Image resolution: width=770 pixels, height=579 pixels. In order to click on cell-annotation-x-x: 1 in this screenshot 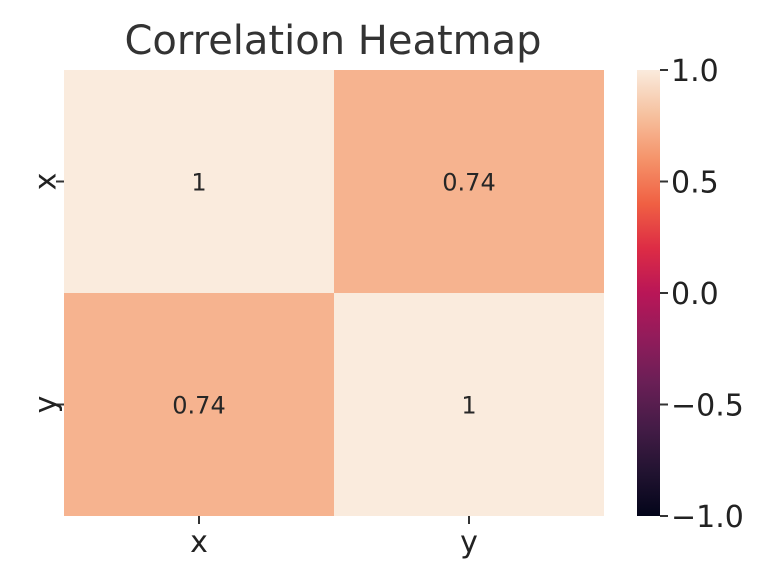, I will do `click(198, 183)`.